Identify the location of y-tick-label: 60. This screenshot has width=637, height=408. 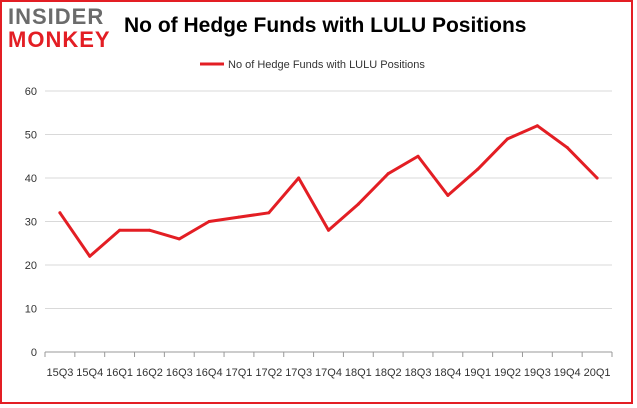
(31, 92).